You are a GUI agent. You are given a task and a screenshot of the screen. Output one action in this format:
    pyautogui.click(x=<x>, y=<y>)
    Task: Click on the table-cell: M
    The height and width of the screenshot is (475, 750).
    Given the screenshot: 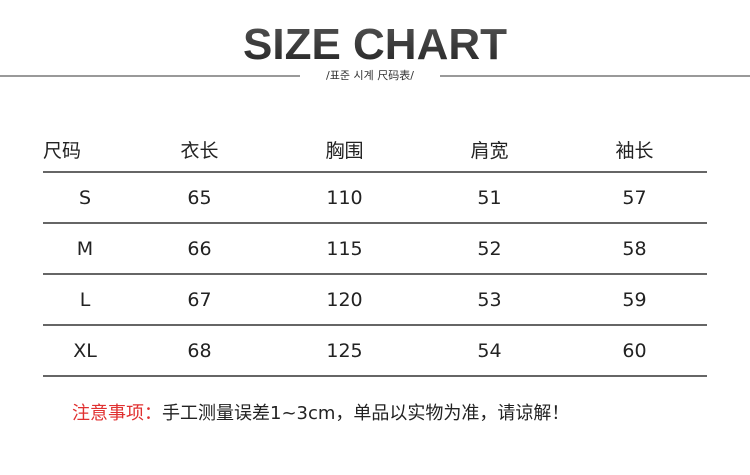 What is the action you would take?
    pyautogui.click(x=85, y=249)
    